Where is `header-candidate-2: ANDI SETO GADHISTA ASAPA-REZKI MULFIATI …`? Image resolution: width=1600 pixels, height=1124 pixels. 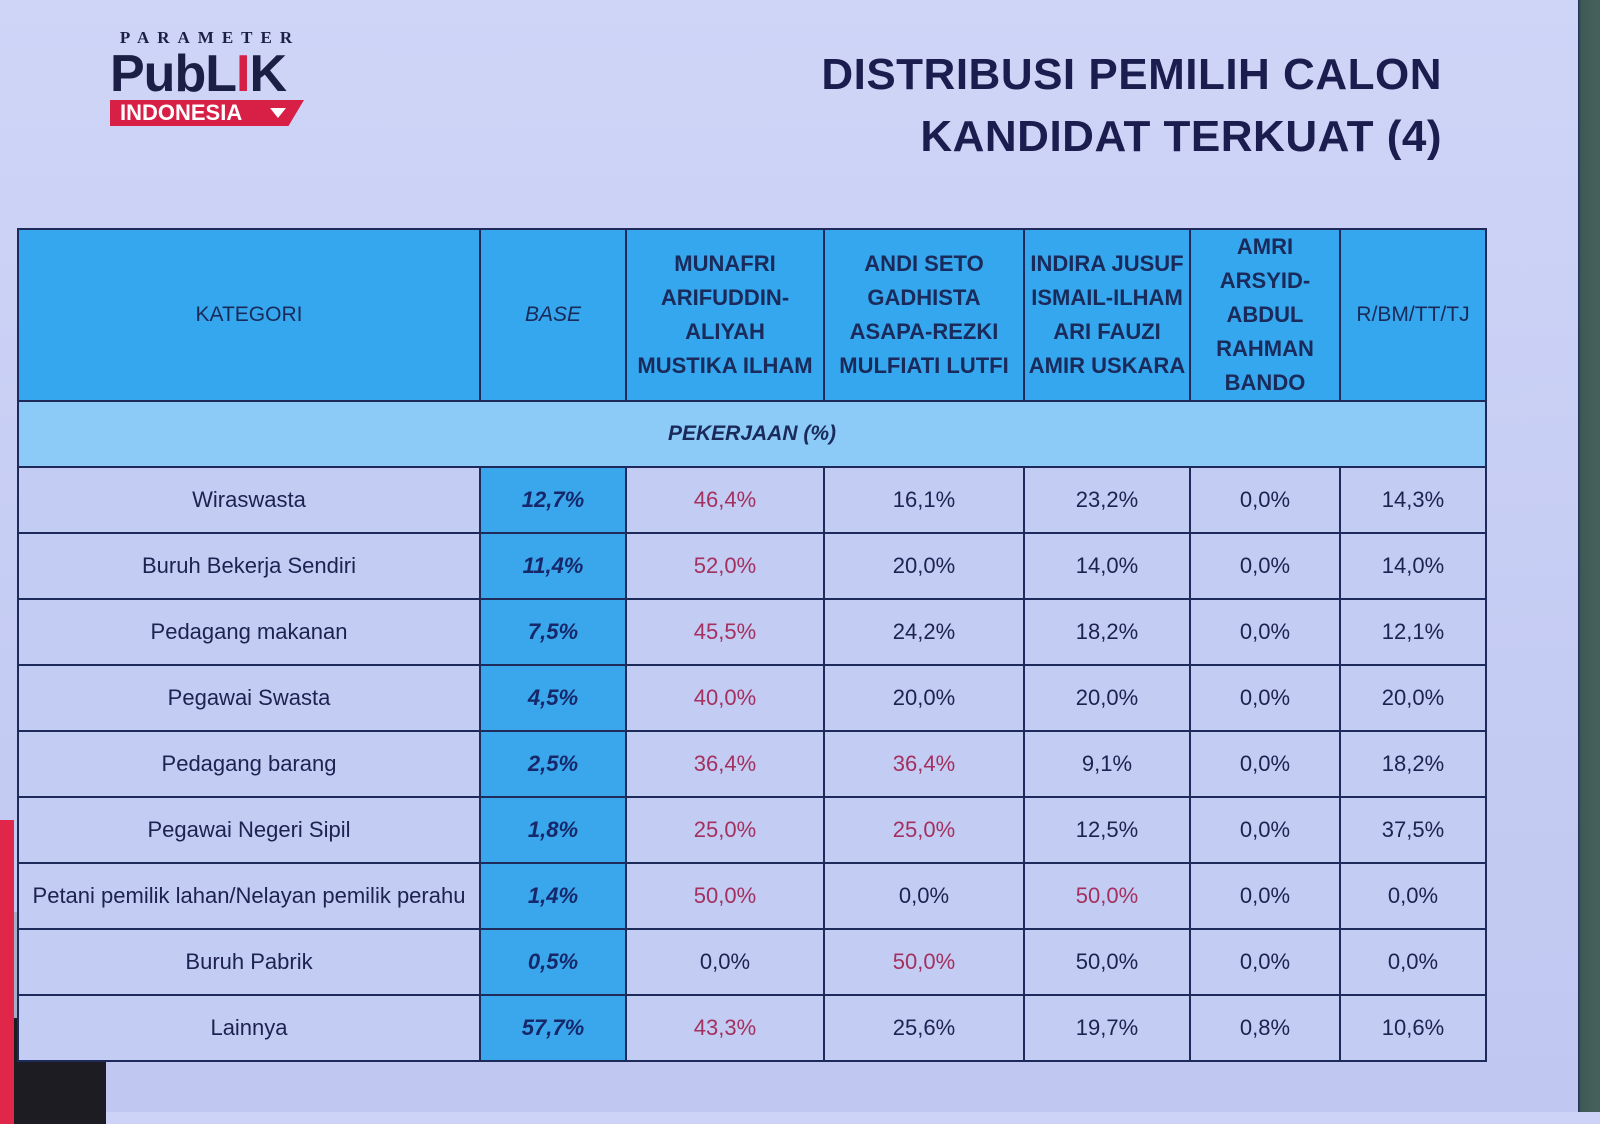
header-candidate-2: ANDI SETO GADHISTA ASAPA-REZKI MULFIATI … is located at coordinates (924, 315).